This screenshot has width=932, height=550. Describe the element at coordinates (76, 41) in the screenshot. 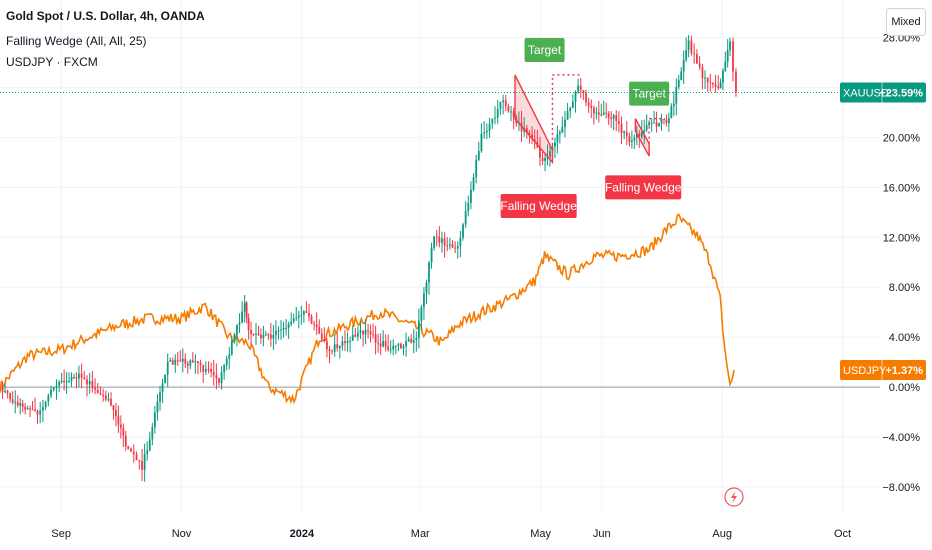

I see `indicator-legend: Falling Wedge (All, All, 25)` at that location.